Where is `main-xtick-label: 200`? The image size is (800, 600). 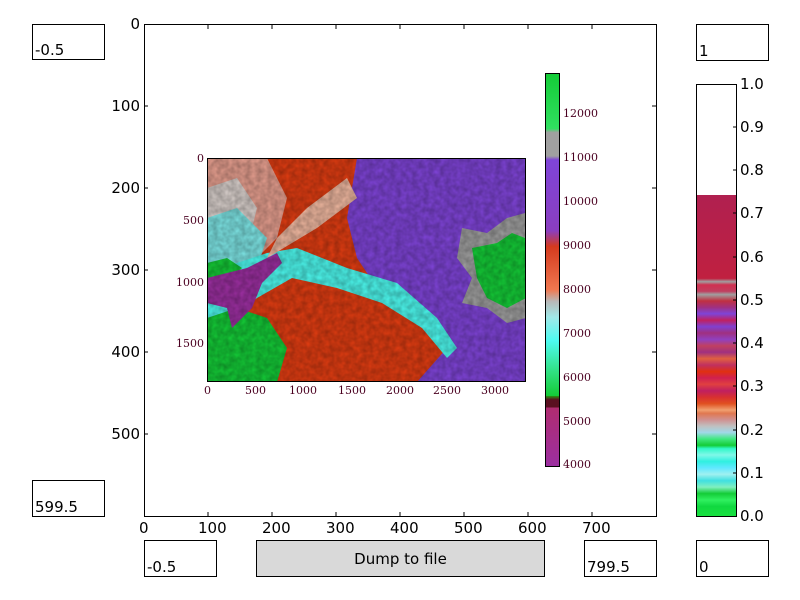
main-xtick-label: 200 is located at coordinates (276, 528).